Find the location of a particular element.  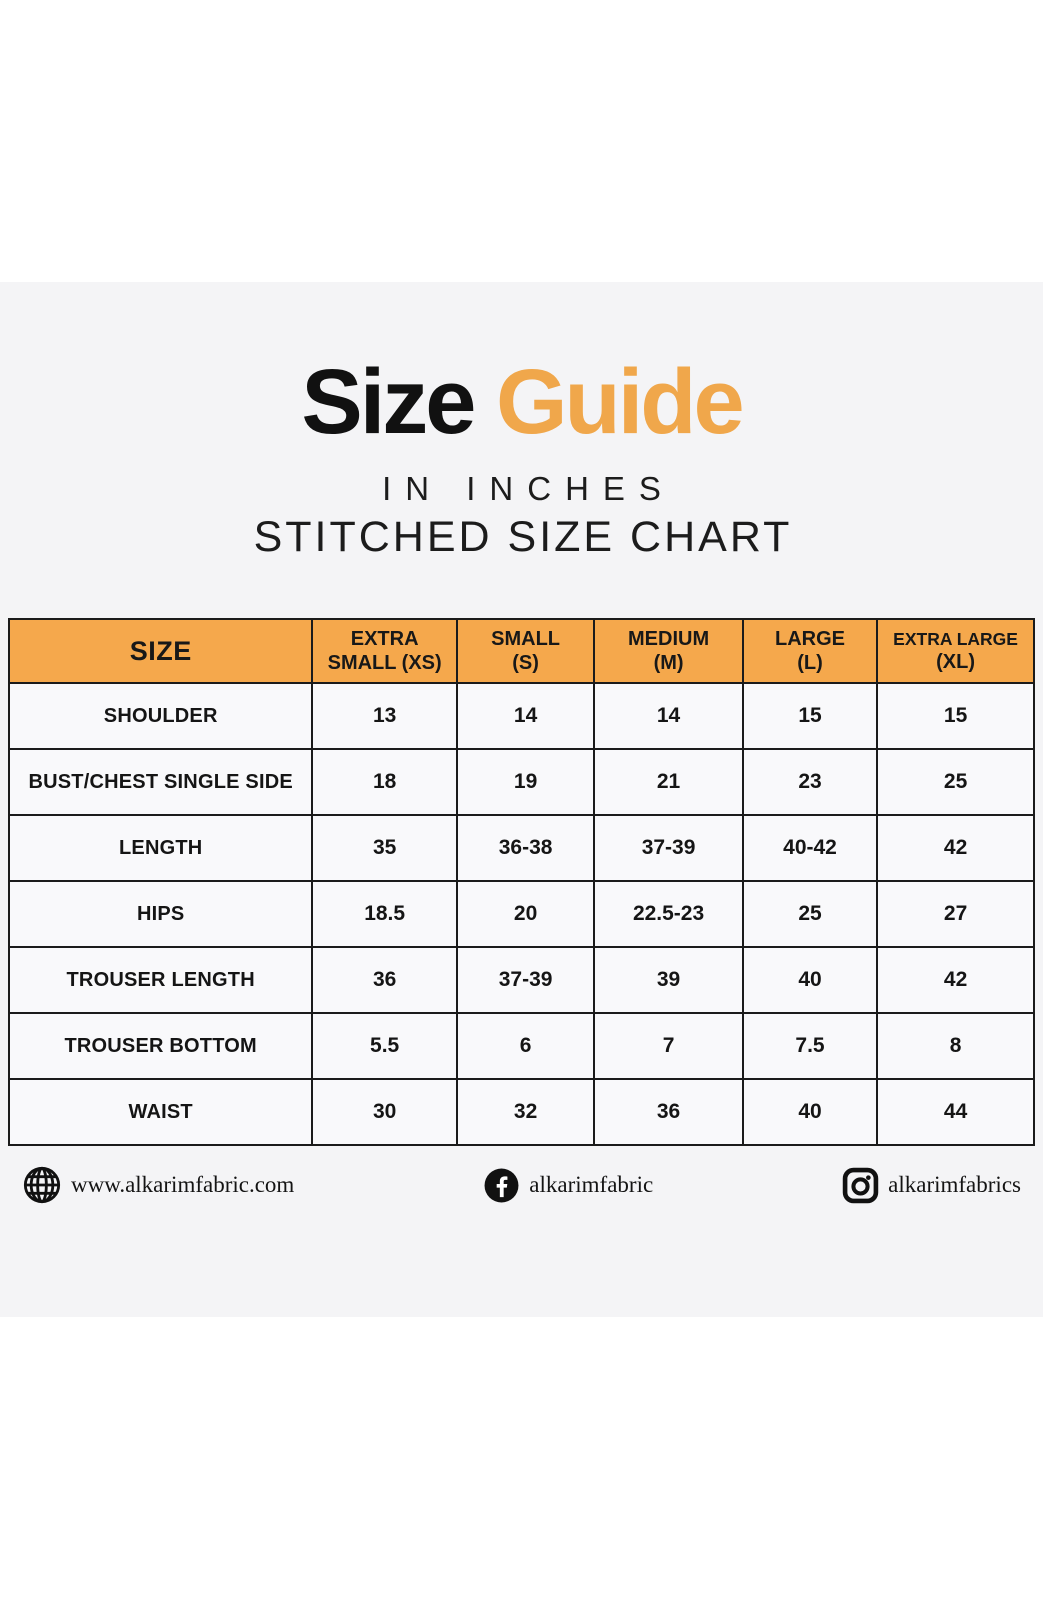

table-row-hips: HIPS 18.5 20 22.5-23 25 27 is located at coordinates (521, 914).